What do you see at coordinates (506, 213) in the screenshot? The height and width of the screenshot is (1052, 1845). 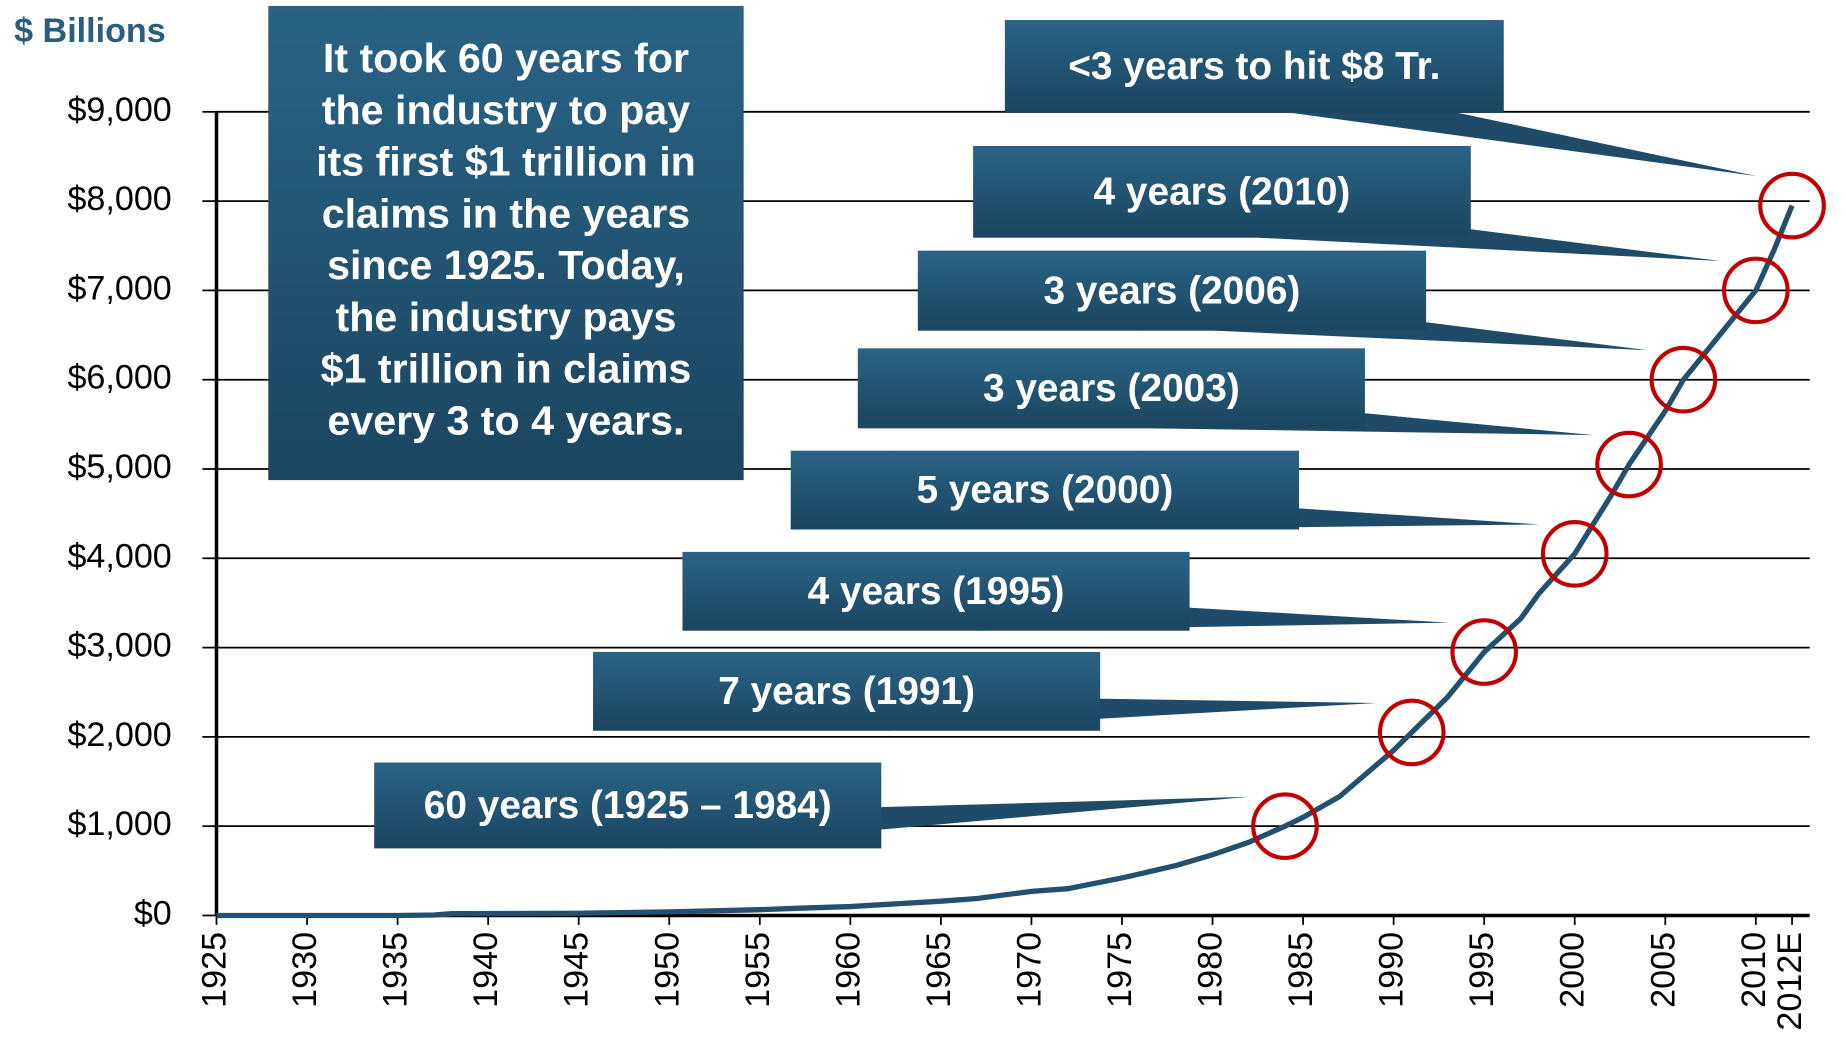 I see `note-text: claims in the years` at bounding box center [506, 213].